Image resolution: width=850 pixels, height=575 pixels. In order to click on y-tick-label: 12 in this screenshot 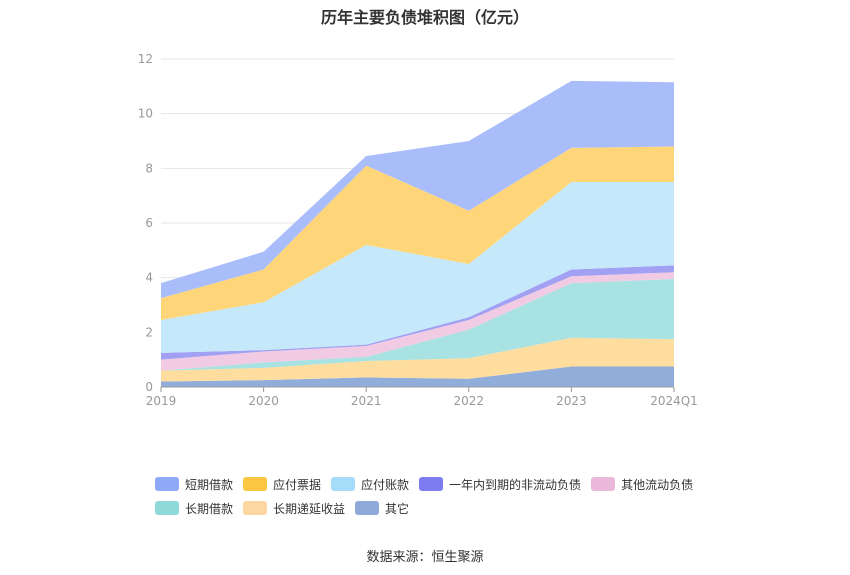, I will do `click(145, 59)`.